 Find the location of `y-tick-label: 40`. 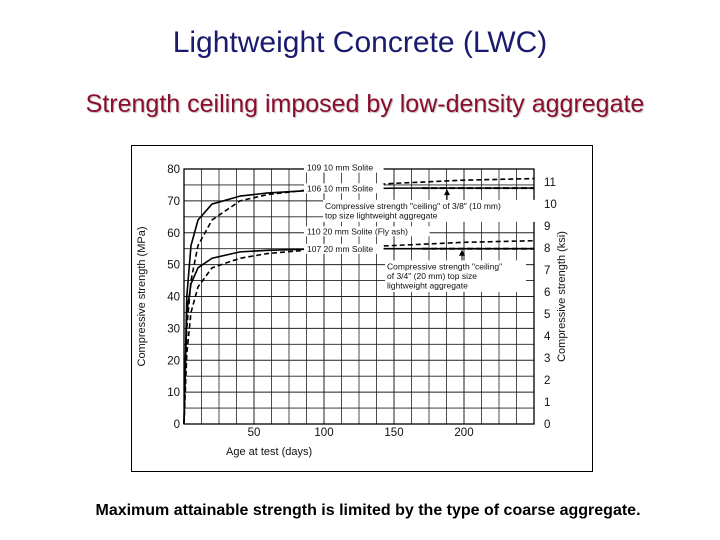

y-tick-label: 40 is located at coordinates (173, 298).